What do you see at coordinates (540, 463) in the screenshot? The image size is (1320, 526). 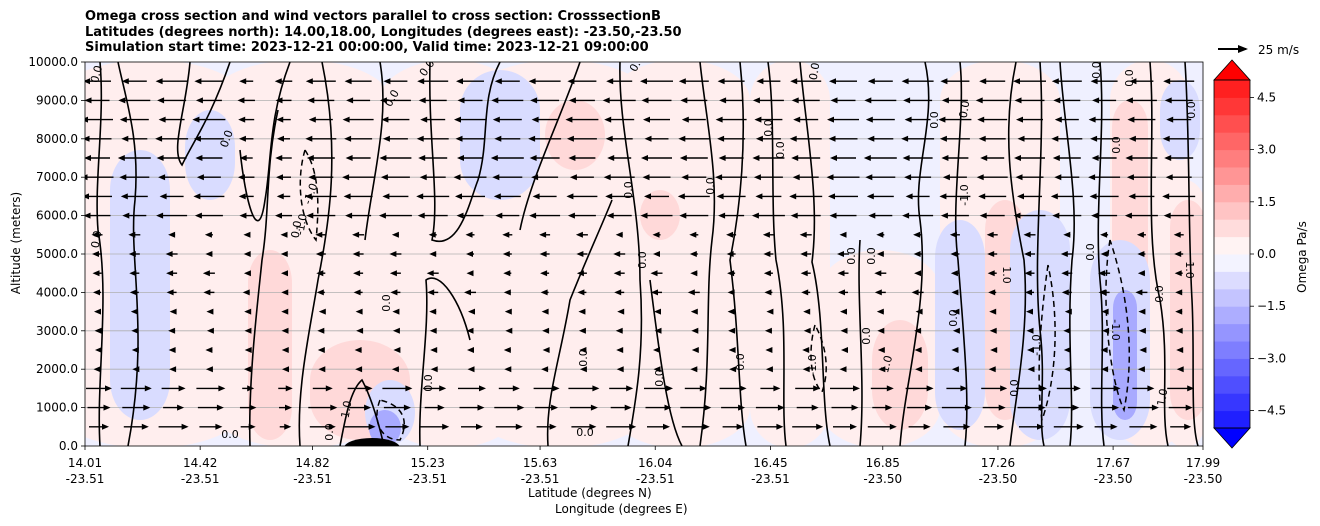 I see `x-tick-label-lat: 15.63` at bounding box center [540, 463].